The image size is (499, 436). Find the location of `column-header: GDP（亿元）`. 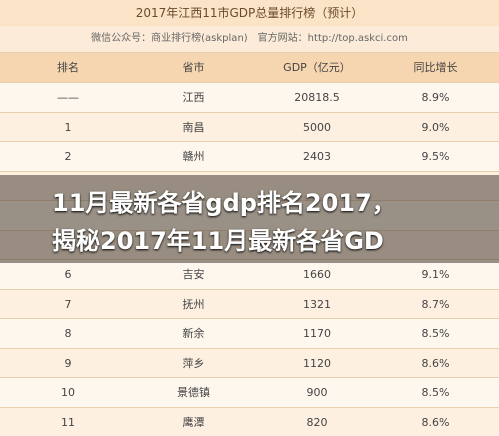

column-header: GDP（亿元） is located at coordinates (317, 67).